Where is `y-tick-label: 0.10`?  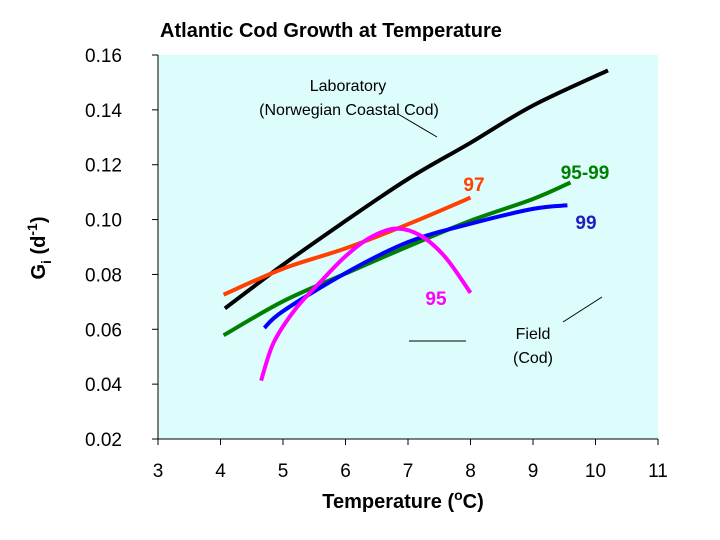
y-tick-label: 0.10 is located at coordinates (103, 221).